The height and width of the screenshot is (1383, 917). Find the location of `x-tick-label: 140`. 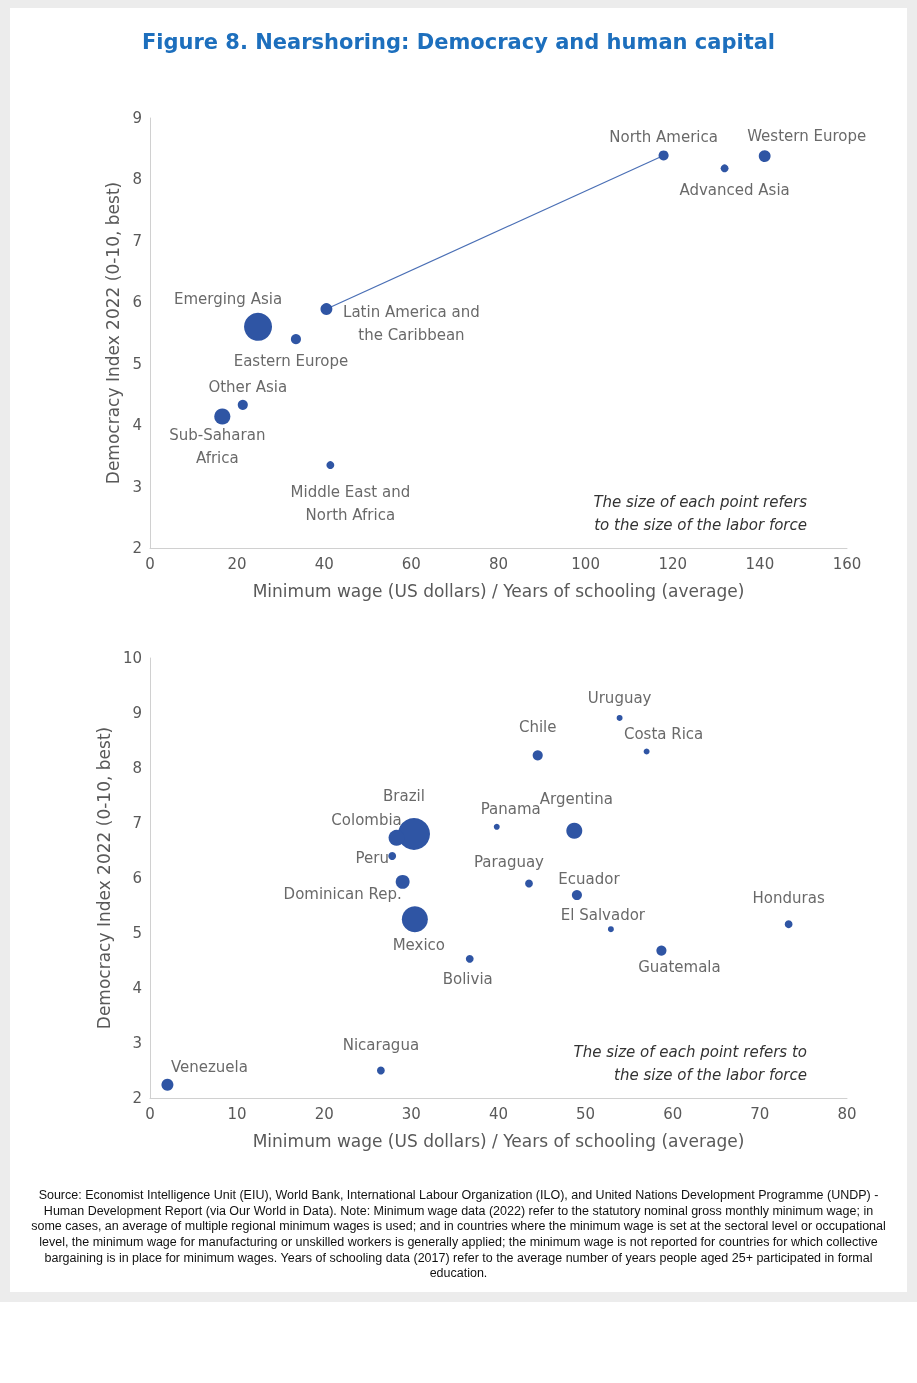

x-tick-label: 140 is located at coordinates (760, 563).